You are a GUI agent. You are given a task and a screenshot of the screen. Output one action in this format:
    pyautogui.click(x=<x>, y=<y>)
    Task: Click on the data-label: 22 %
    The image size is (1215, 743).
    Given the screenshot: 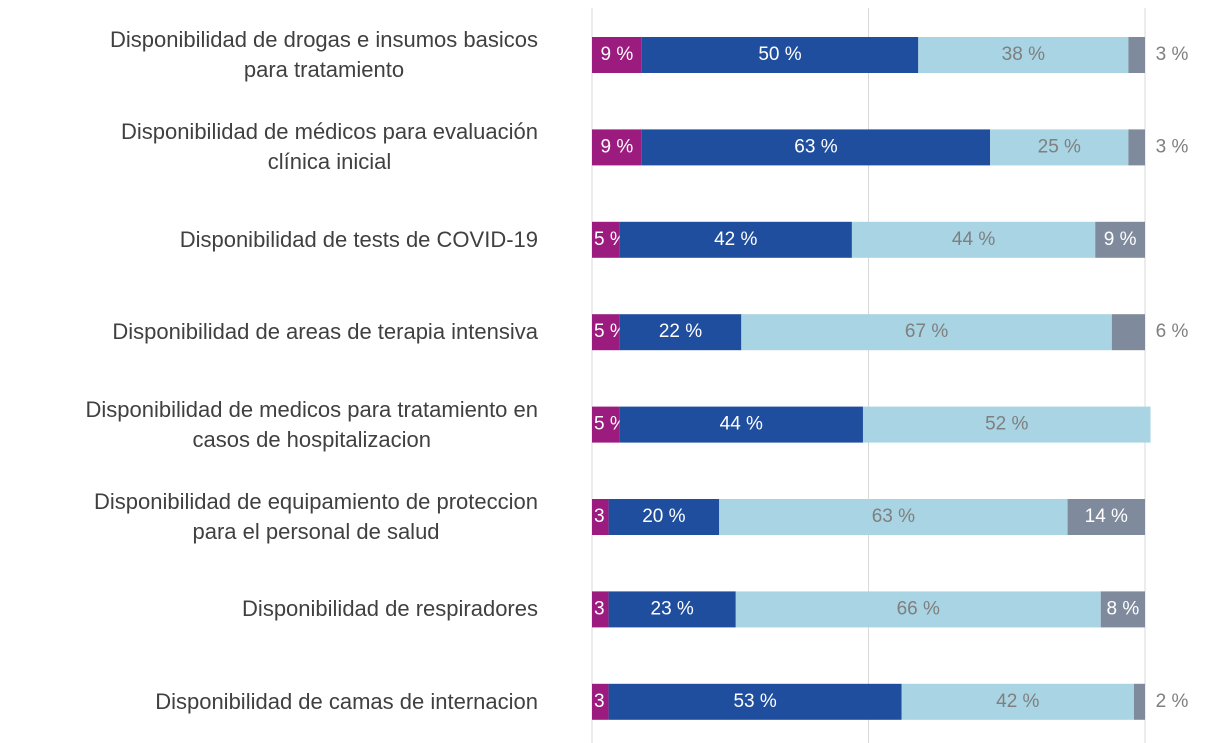 What is the action you would take?
    pyautogui.click(x=680, y=331)
    